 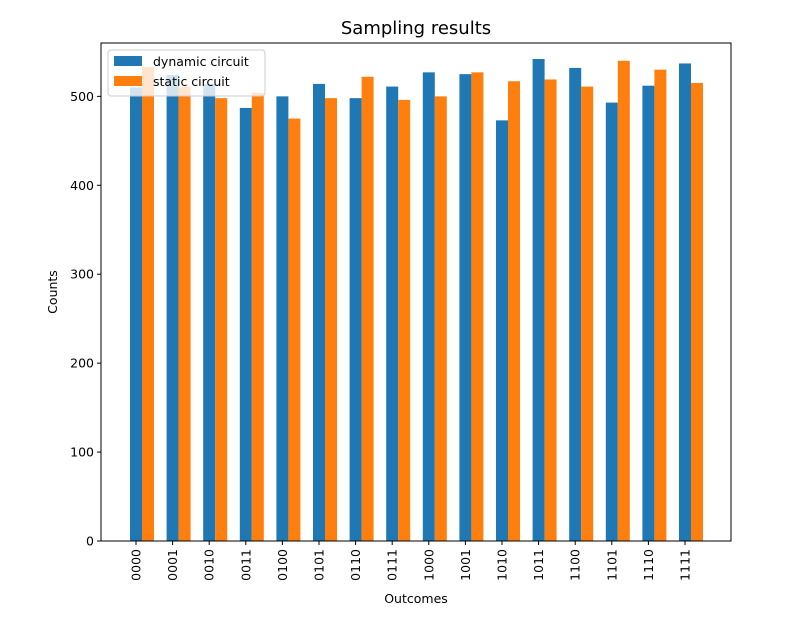 I want to click on x-tick-label: 1001, so click(x=465, y=565).